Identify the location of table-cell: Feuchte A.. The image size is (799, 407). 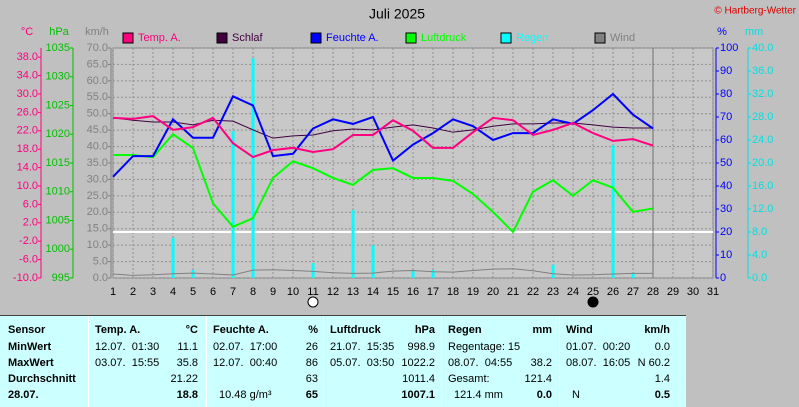
(241, 330).